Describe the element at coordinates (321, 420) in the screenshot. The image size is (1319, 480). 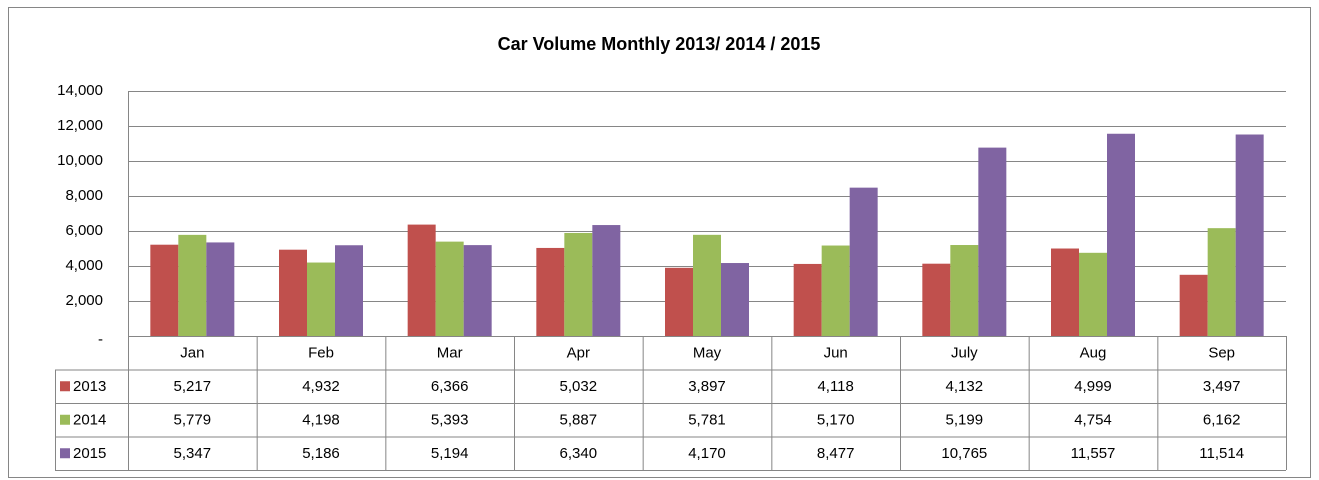
I see `table-cell: 4,198` at that location.